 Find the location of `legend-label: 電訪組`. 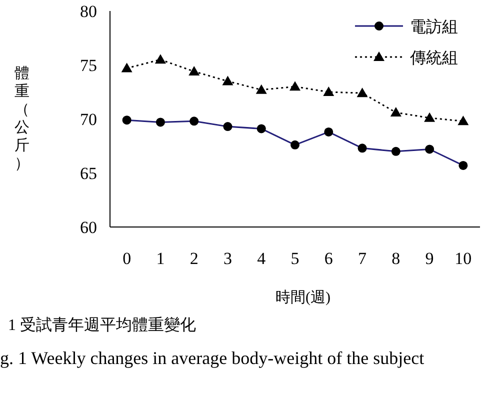

legend-label: 電訪組 is located at coordinates (434, 27).